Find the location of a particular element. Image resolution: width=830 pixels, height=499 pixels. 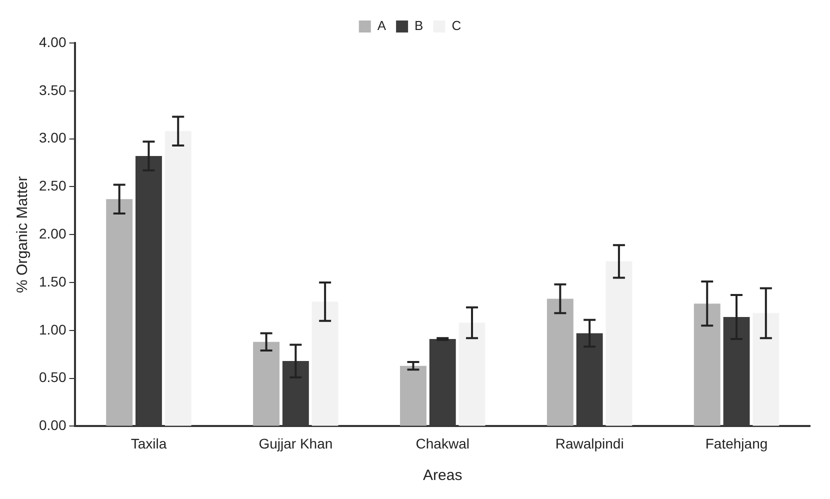

y-tick-label: 0.50 is located at coordinates (52, 377).